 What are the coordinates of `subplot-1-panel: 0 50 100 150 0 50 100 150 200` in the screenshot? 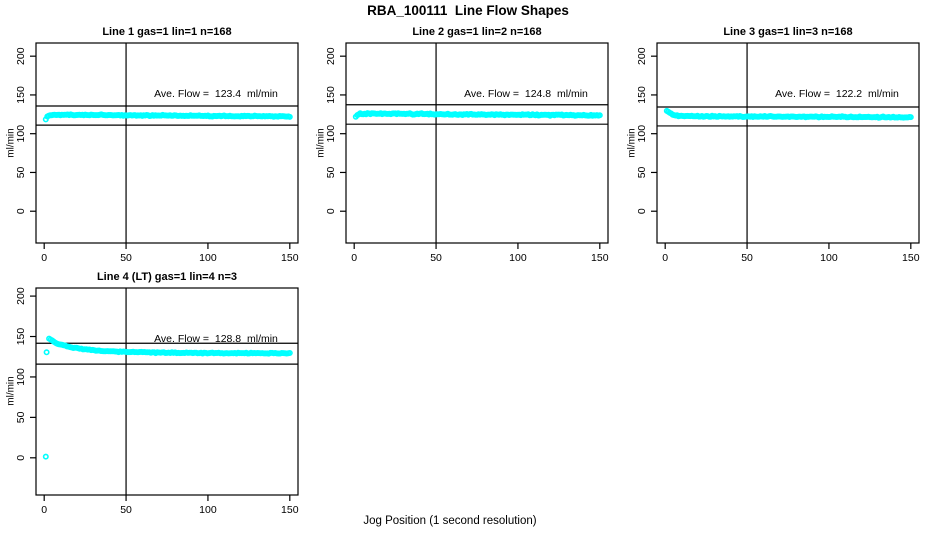 It's located at (157, 153).